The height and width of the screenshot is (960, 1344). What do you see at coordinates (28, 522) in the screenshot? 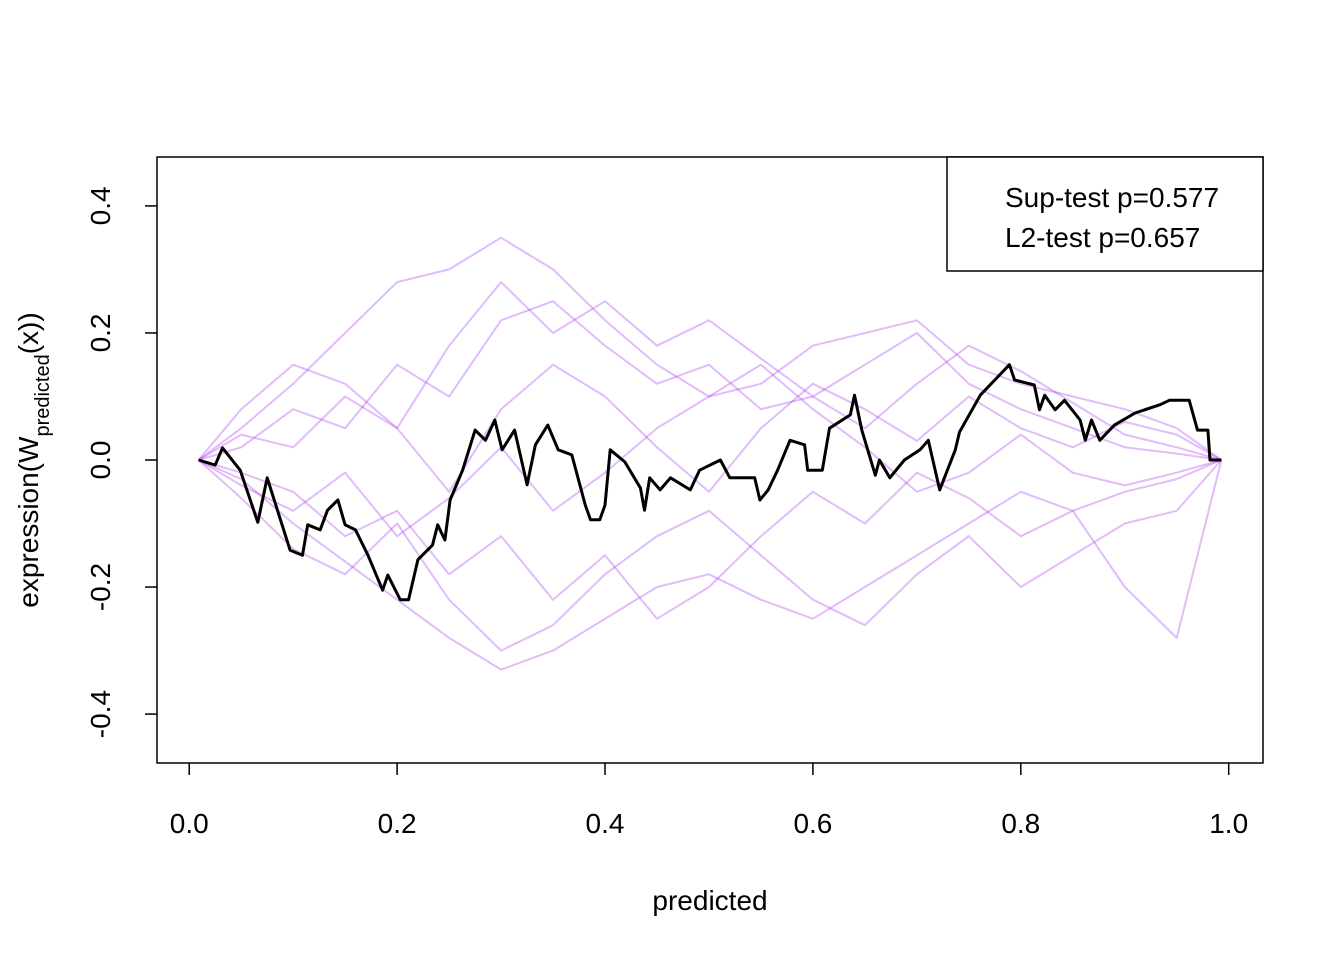
I see `y-axis-label-main: expression(W` at bounding box center [28, 522].